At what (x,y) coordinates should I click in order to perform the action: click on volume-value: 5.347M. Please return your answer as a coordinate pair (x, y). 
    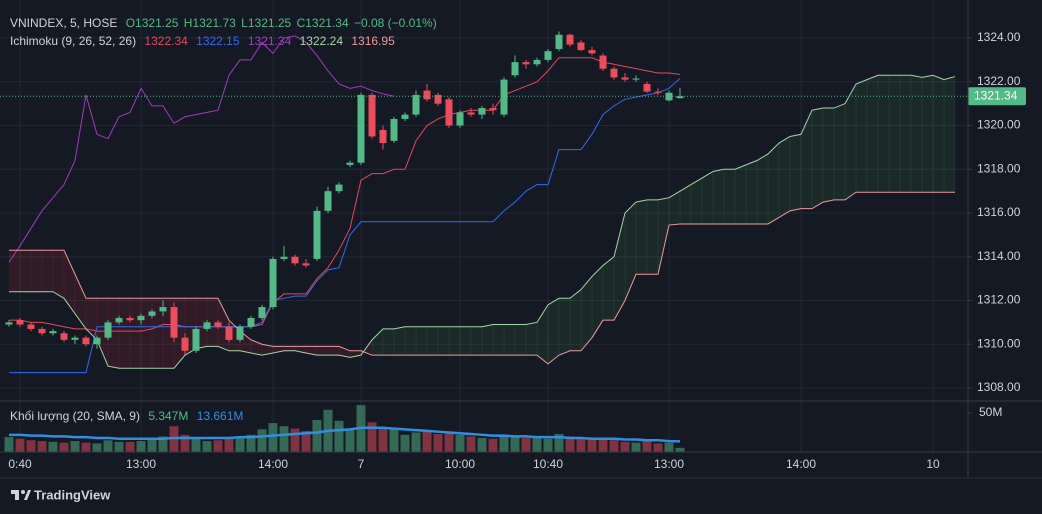
    Looking at the image, I should click on (168, 416).